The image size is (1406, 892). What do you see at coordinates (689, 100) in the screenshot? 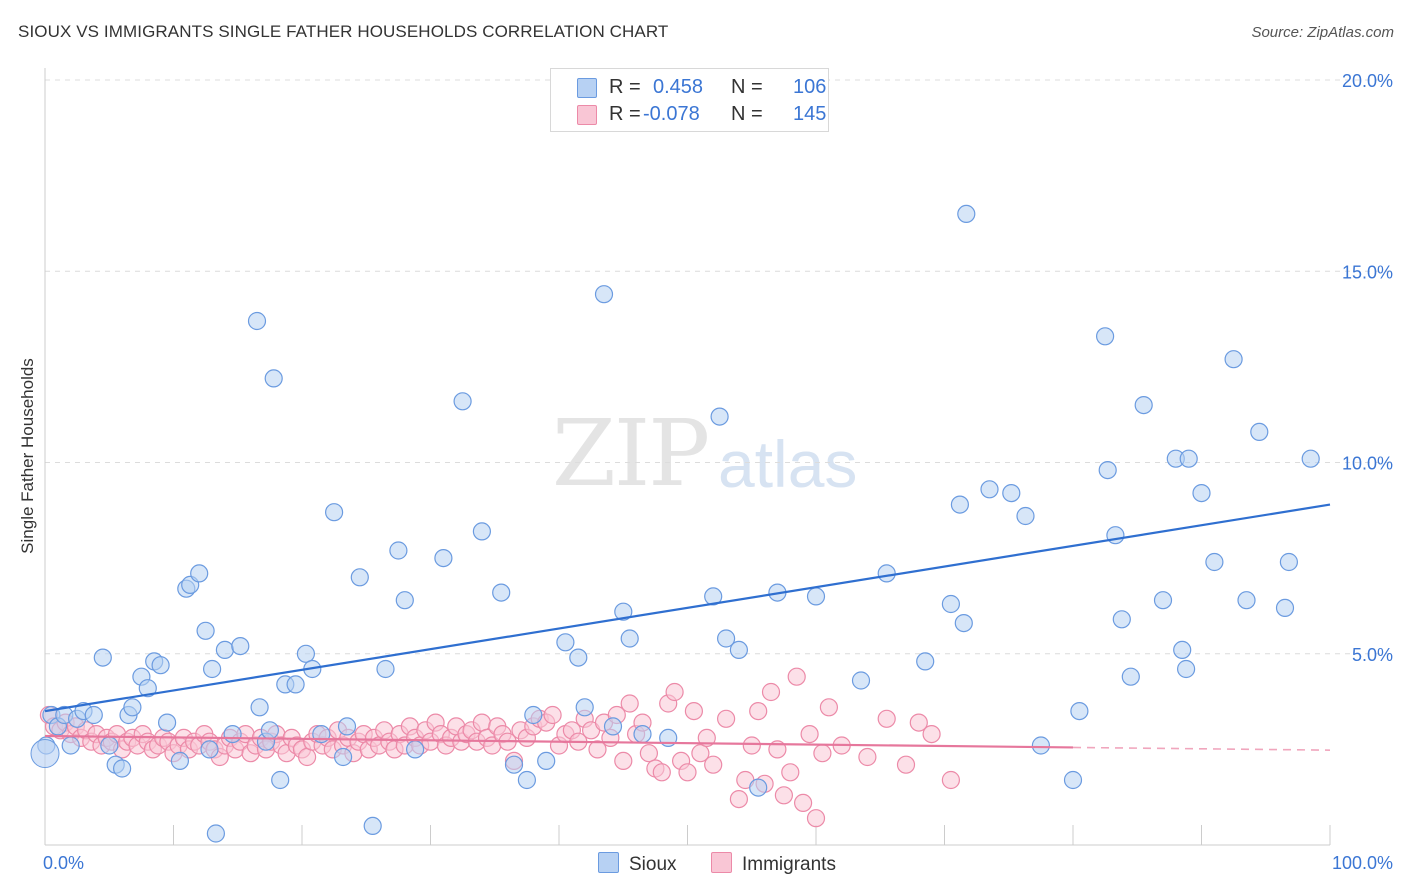
I see `correlation-legend: R = 0.458 N = 106 R = -0.078 N = 145` at bounding box center [689, 100].